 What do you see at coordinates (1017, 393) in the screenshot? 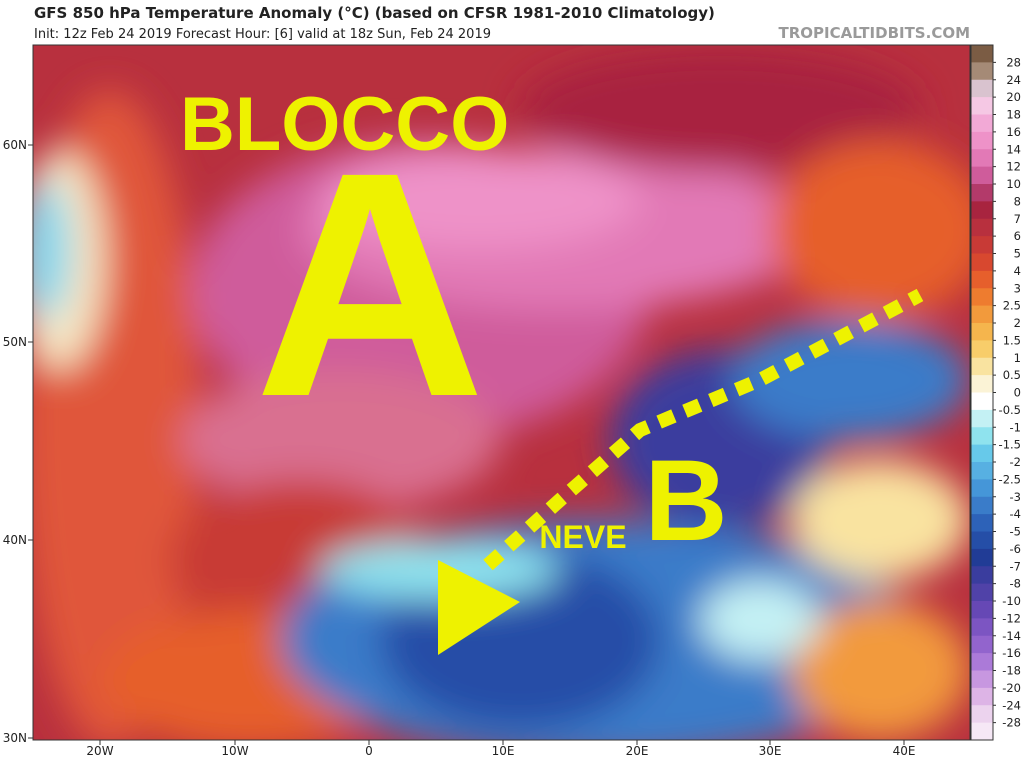
I see `colorbar-label: 0` at bounding box center [1017, 393].